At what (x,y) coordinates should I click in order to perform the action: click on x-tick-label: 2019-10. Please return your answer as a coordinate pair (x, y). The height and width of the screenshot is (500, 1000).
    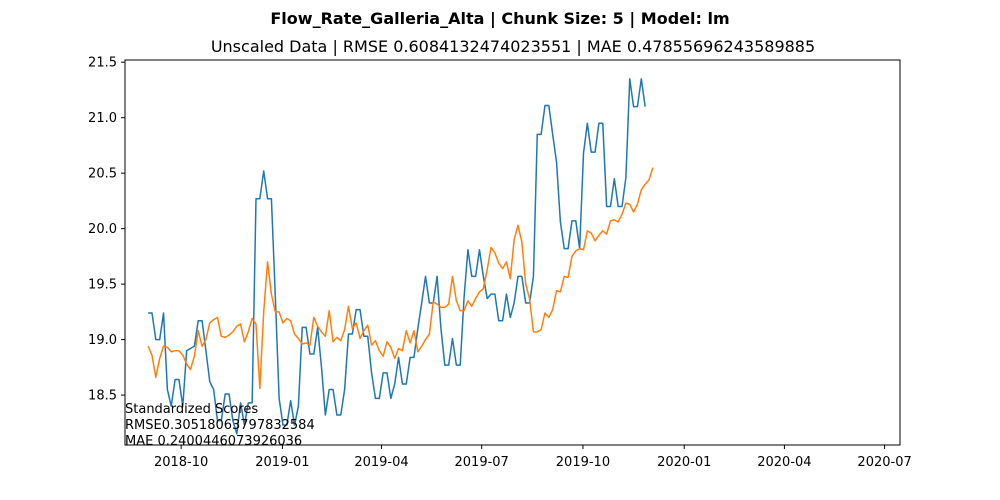
    Looking at the image, I should click on (583, 462).